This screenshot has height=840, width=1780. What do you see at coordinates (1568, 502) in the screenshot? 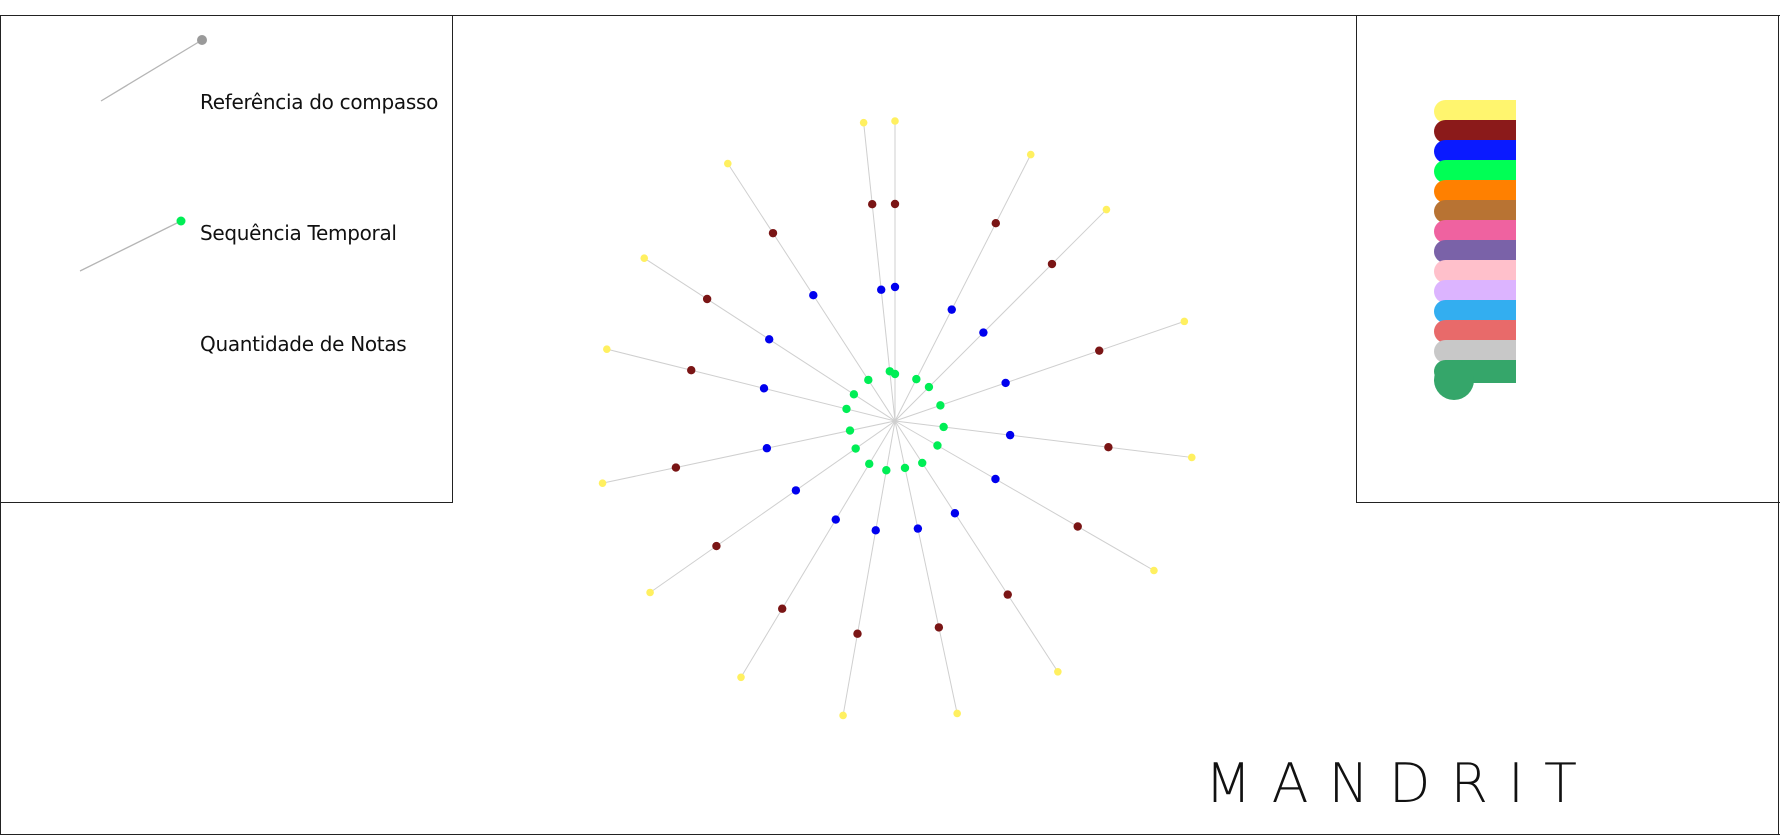
I see `palette-box-bottom-line` at bounding box center [1568, 502].